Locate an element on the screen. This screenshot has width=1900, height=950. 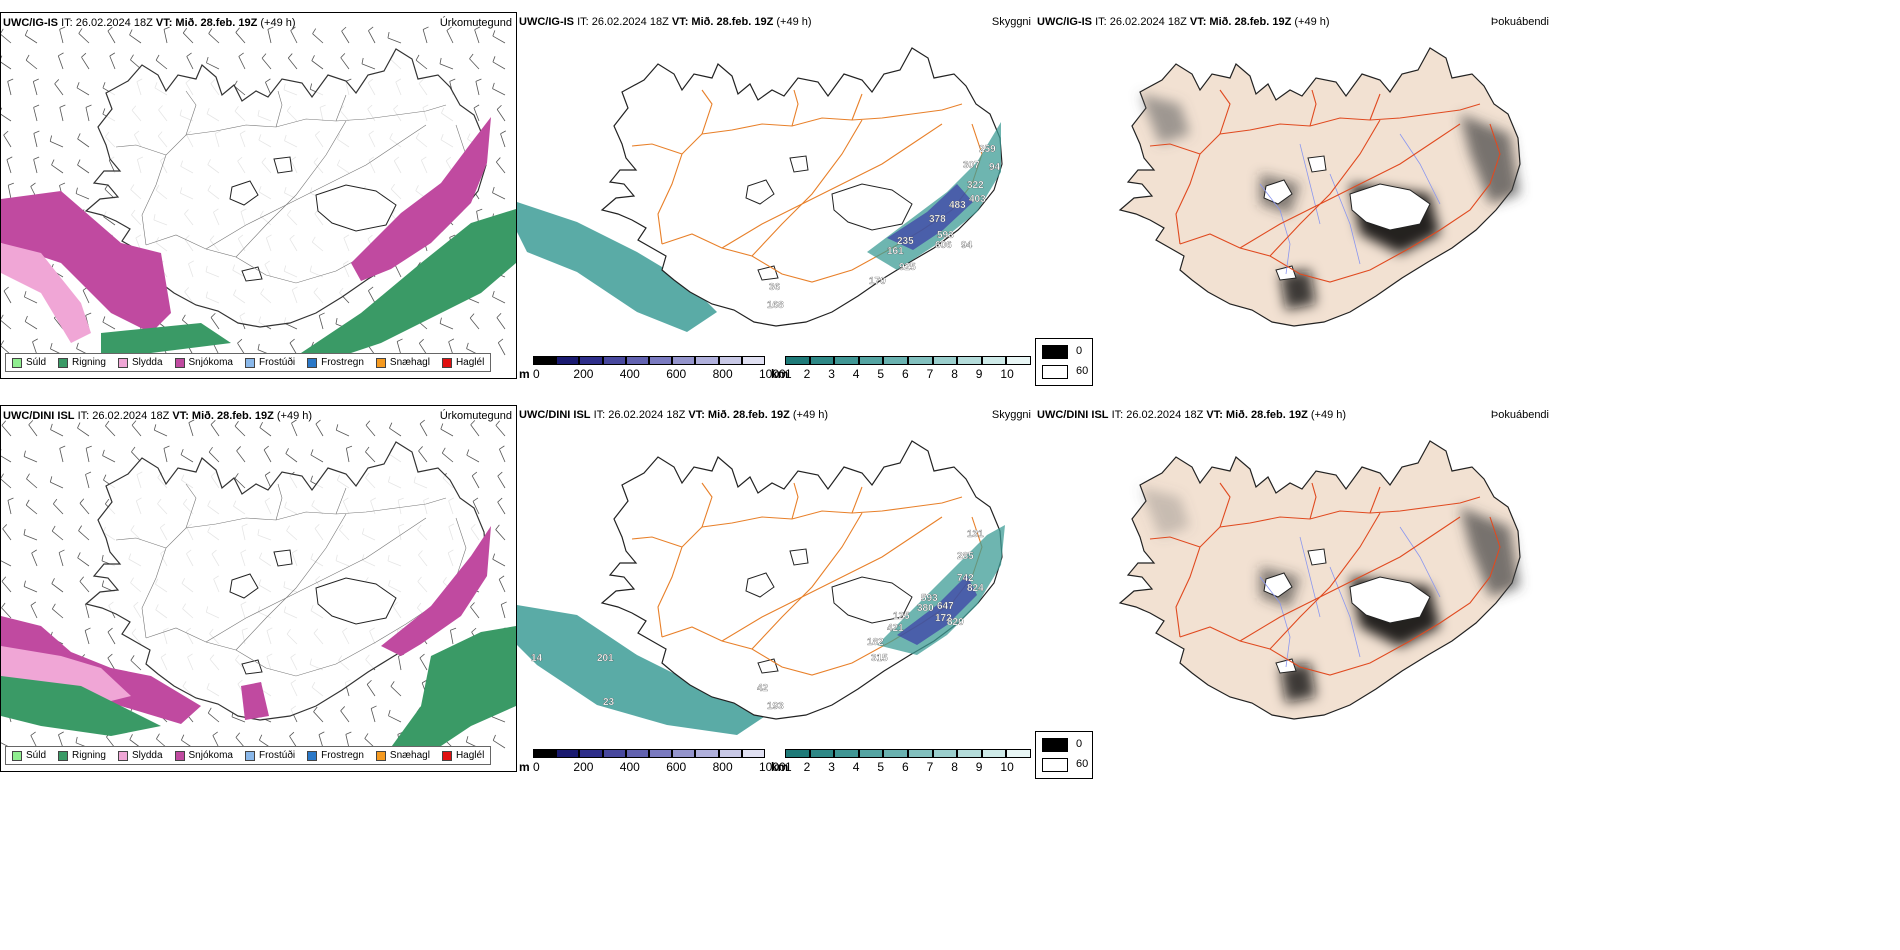
ceiling-label: 322 is located at coordinates (975, 185).